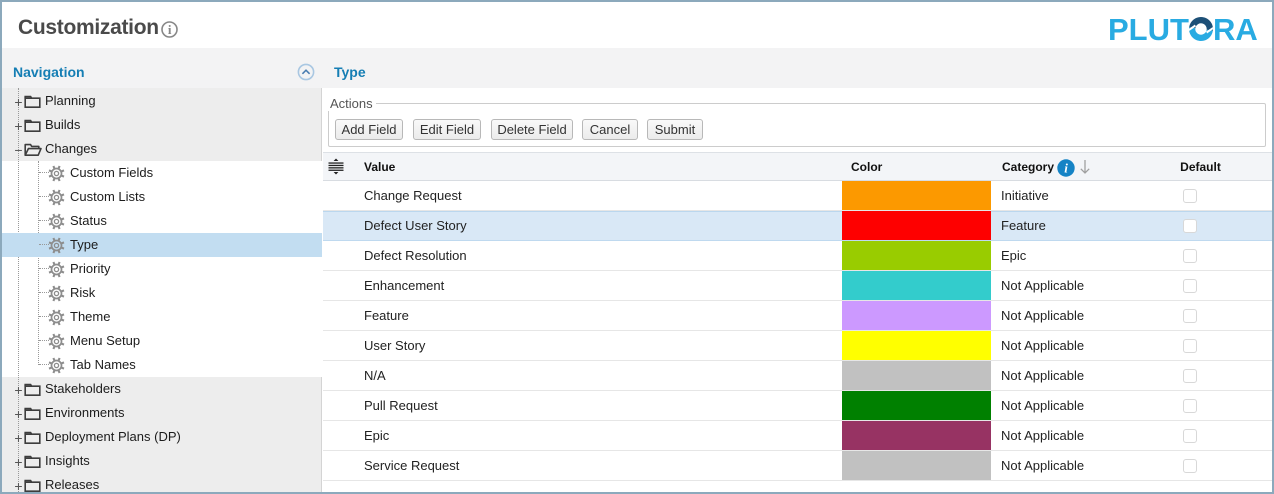 Image resolution: width=1274 pixels, height=494 pixels. I want to click on svg-text: RA, so click(1235, 29).